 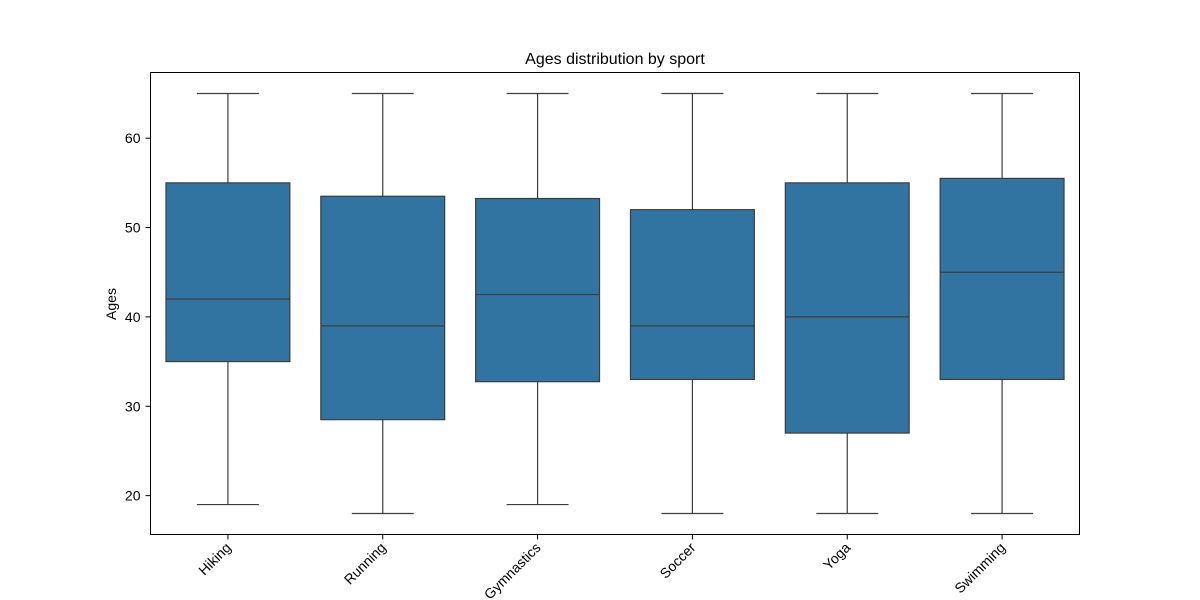 I want to click on box-soccer, so click(x=692, y=303).